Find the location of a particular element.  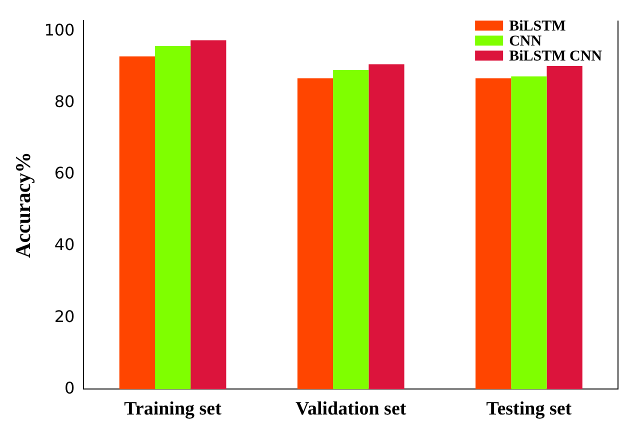

x-tick-label: Validation set is located at coordinates (351, 409).